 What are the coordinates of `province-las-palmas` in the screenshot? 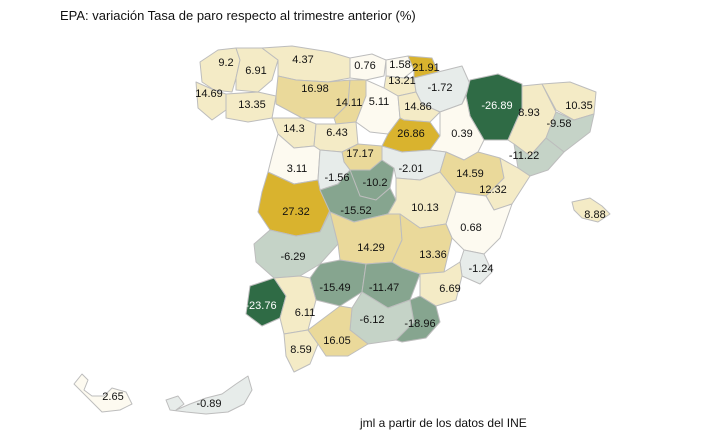 It's located at (209, 395).